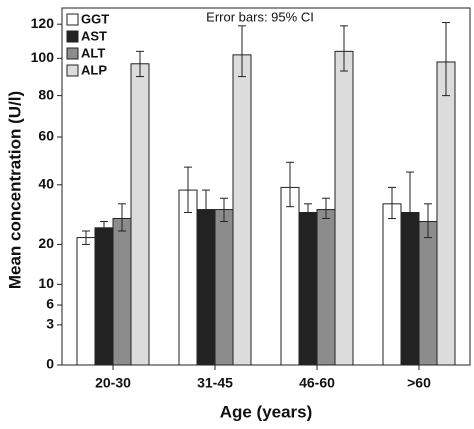  I want to click on y-tick-label: 60, so click(46, 136).